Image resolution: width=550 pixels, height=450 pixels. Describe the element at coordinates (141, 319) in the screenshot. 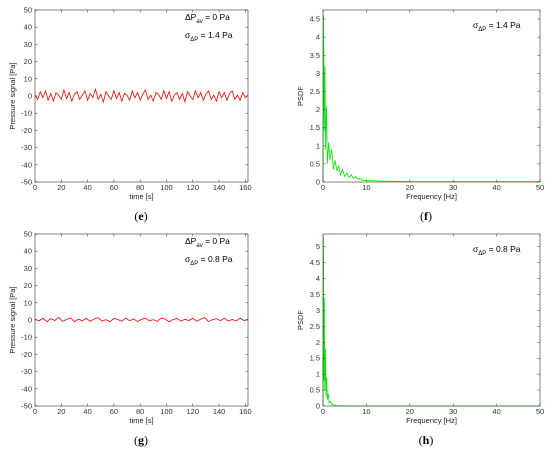

I see `panel-g-series-0-line` at that location.